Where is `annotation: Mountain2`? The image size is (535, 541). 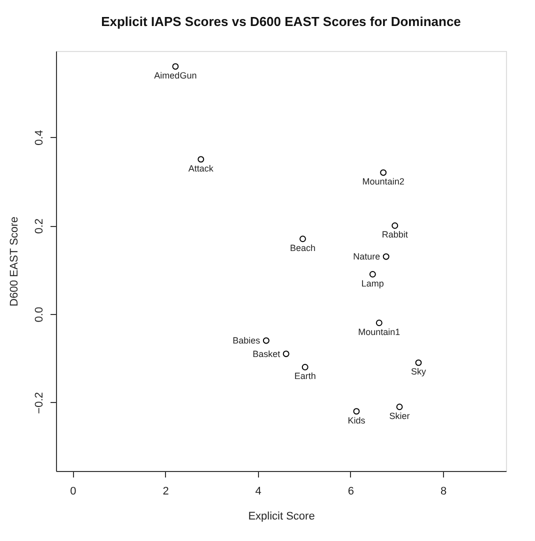 annotation: Mountain2 is located at coordinates (383, 181).